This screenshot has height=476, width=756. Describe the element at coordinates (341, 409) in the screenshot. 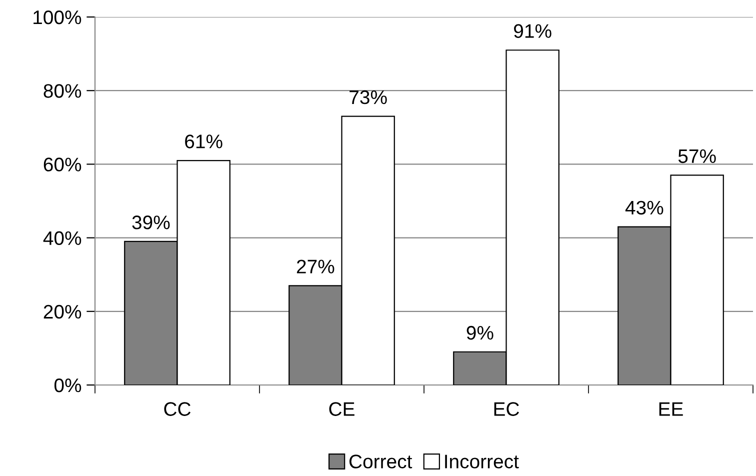

I see `x-tick-label: CE` at that location.